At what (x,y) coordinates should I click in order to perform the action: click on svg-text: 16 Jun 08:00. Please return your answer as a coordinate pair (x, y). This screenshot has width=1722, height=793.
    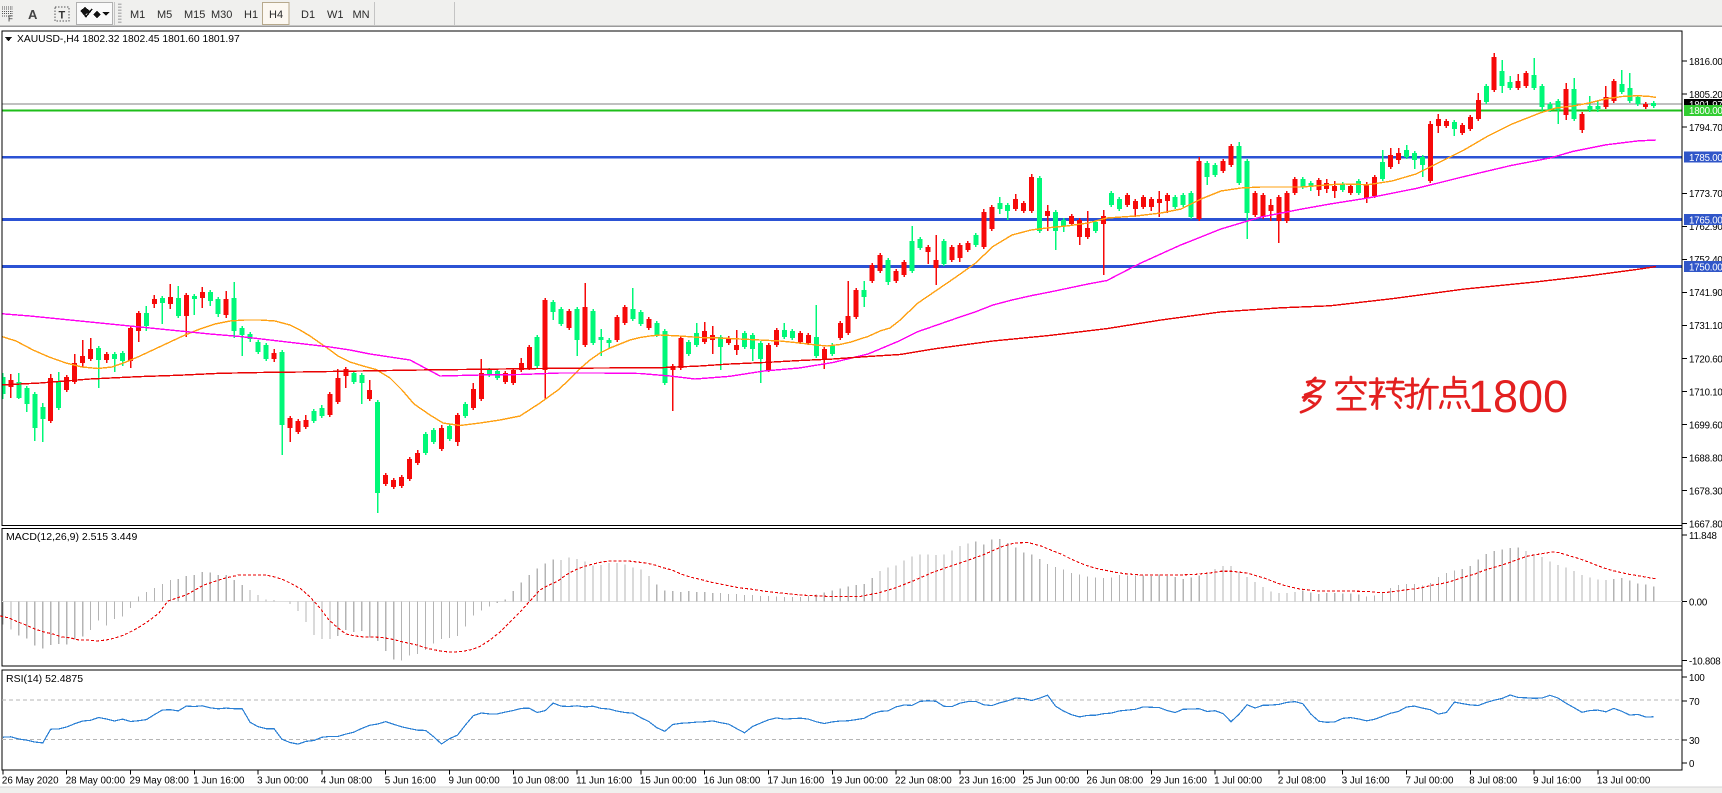
    Looking at the image, I should click on (732, 781).